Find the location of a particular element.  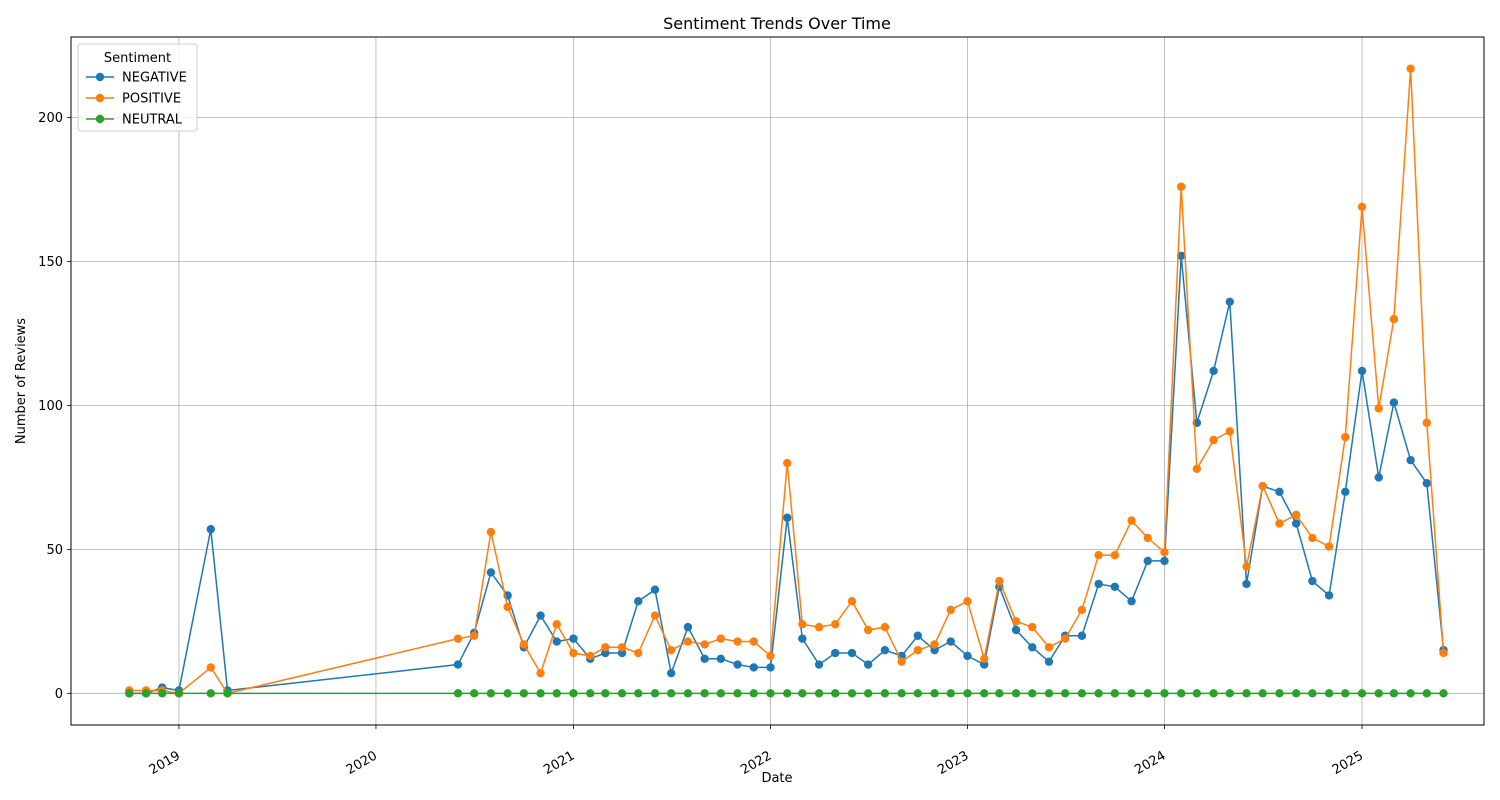

chart-title: Sentiment Trends Over Time is located at coordinates (777, 23).